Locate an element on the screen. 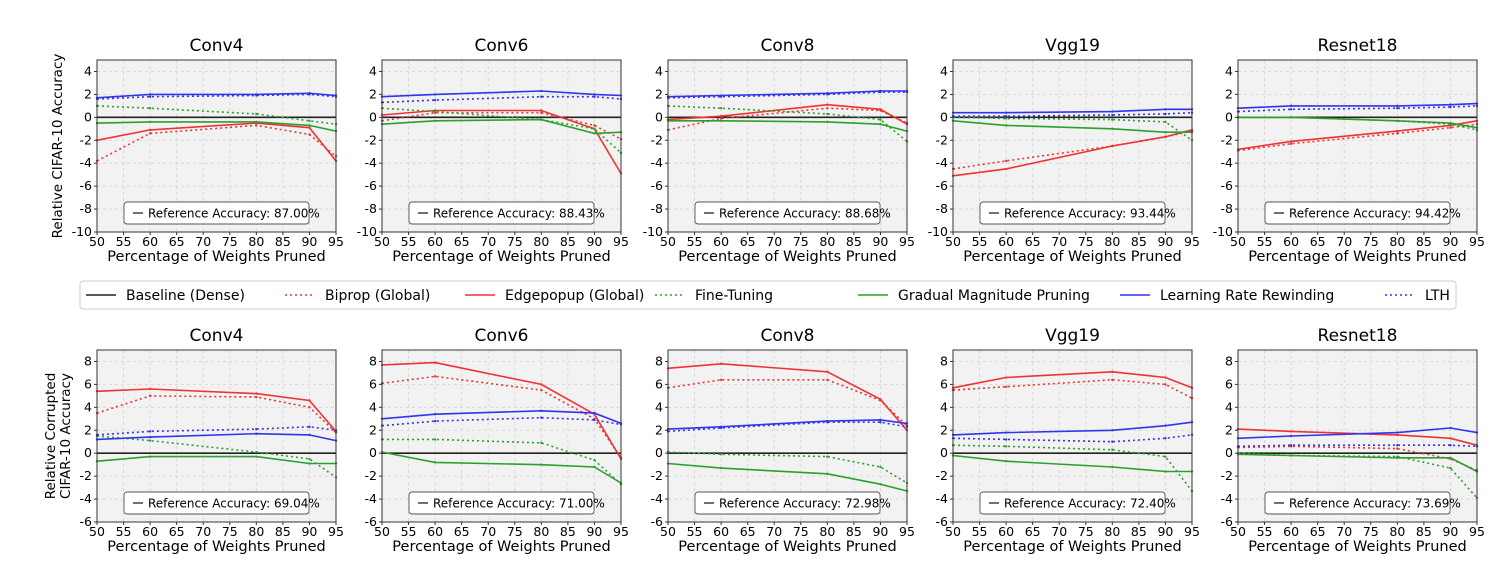  legend-label: LTH is located at coordinates (1437, 296).